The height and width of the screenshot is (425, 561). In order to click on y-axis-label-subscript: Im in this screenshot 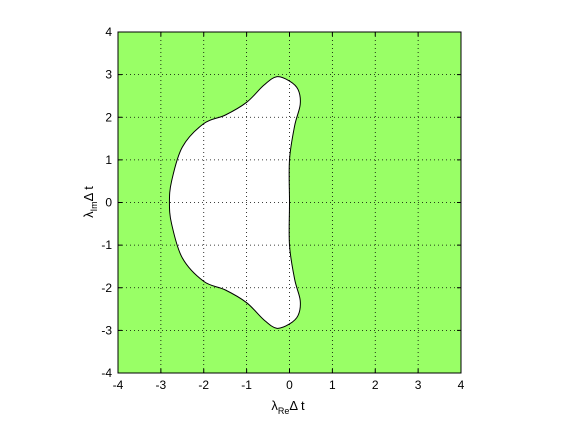, I will do `click(94, 206)`.